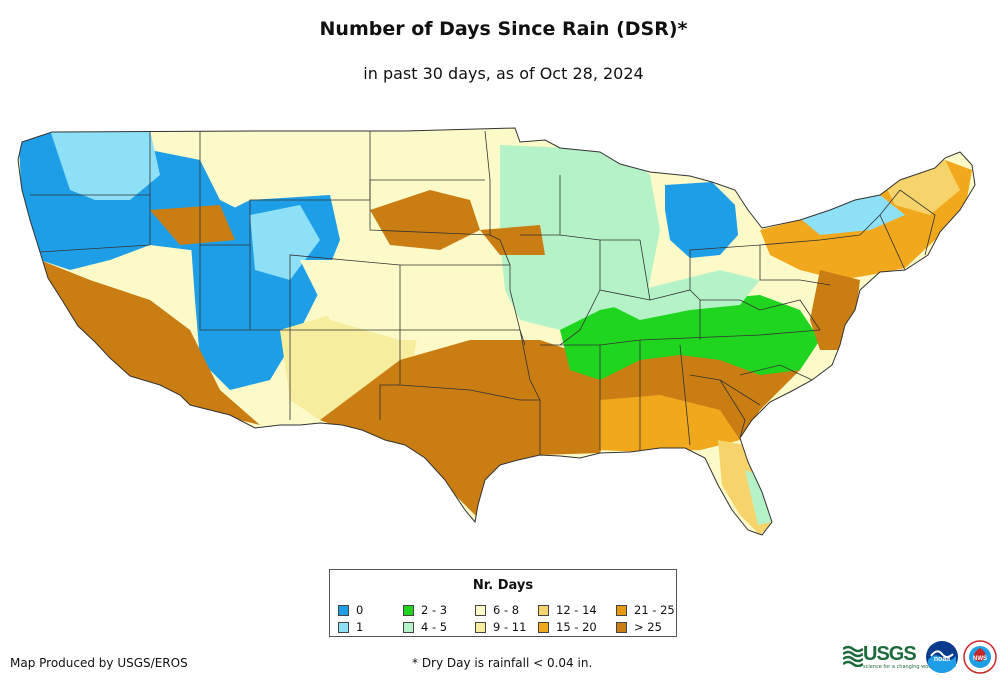 This screenshot has height=691, width=1007. Describe the element at coordinates (360, 610) in the screenshot. I see `legend-label: 0` at that location.